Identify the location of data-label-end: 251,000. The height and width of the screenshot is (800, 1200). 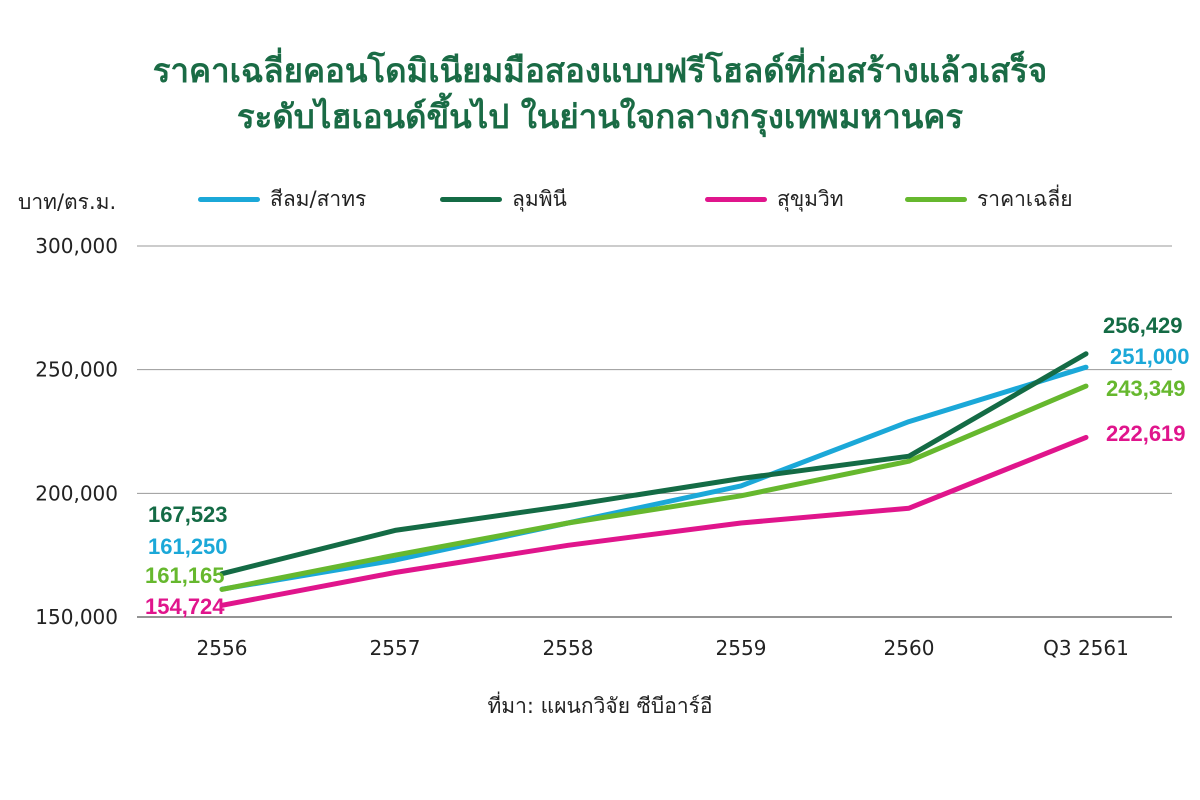
(1150, 356).